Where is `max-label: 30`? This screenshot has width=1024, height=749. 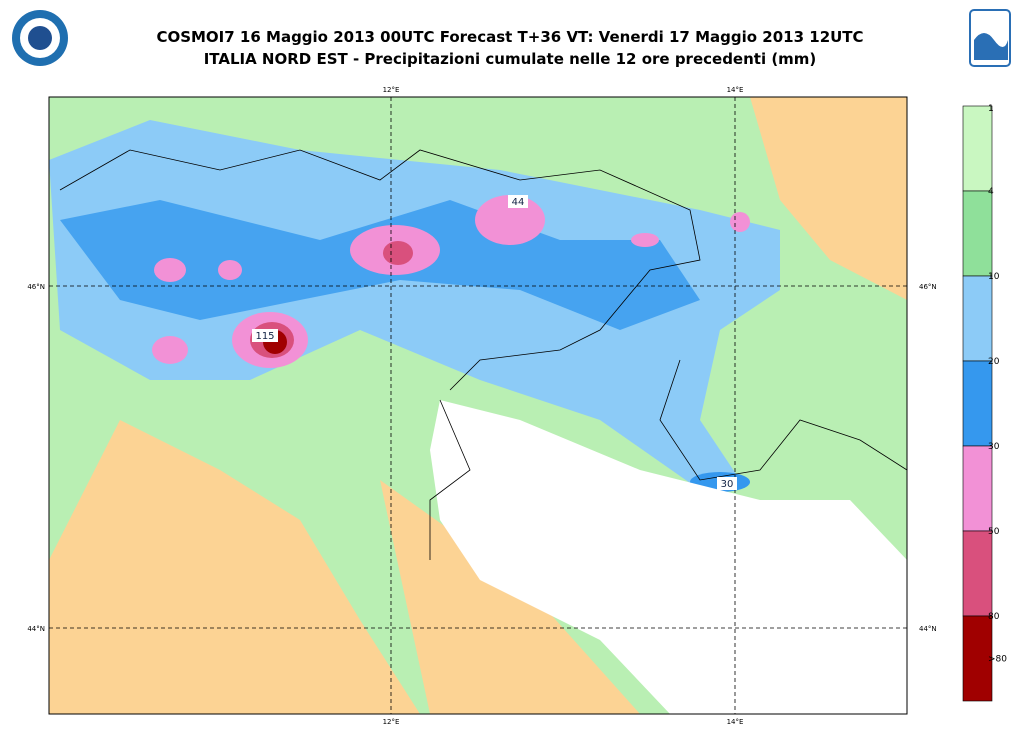
max-label: 30 is located at coordinates (727, 484).